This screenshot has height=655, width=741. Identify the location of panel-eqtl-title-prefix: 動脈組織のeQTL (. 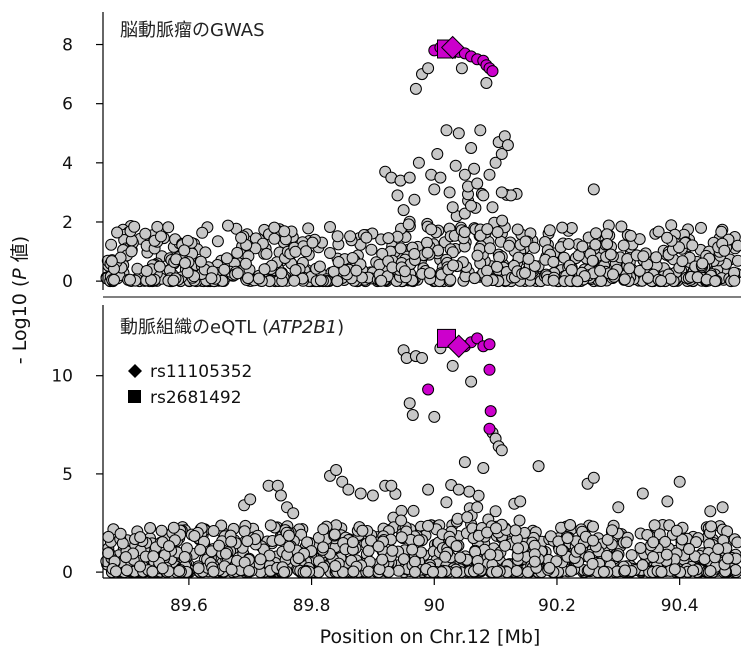
(194, 327).